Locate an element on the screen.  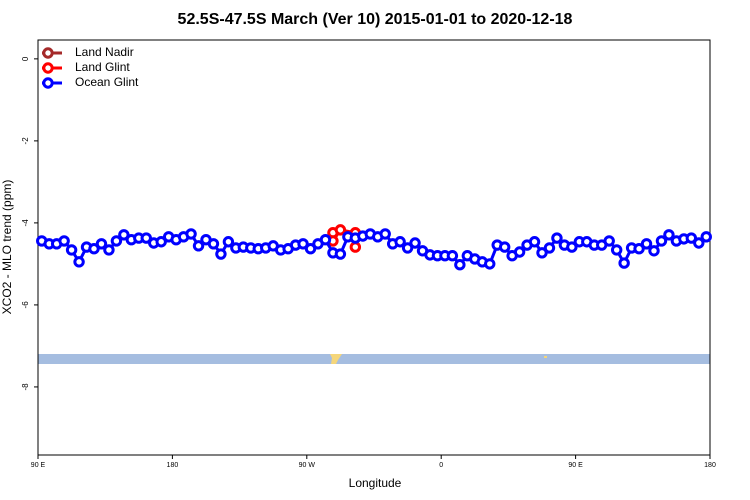
x-tick-label: 90 W is located at coordinates (307, 465).